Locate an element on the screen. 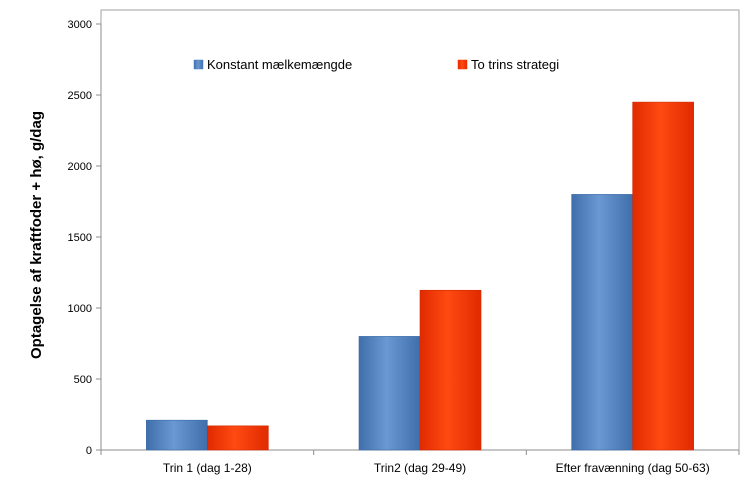 The height and width of the screenshot is (488, 746). y-axis: 0 500 1000 1500 2000 2500 3000 is located at coordinates (85, 238).